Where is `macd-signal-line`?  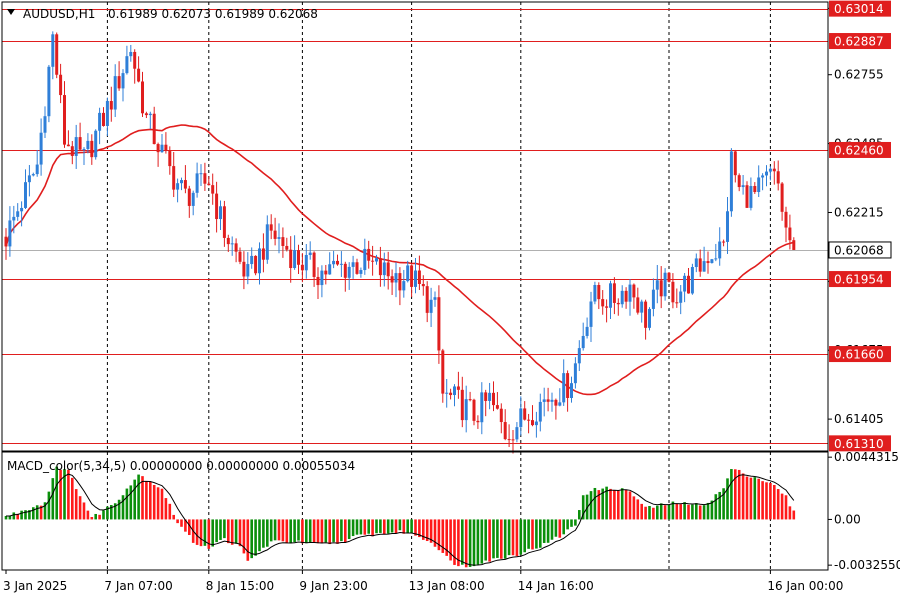
macd-signal-line is located at coordinates (400, 519).